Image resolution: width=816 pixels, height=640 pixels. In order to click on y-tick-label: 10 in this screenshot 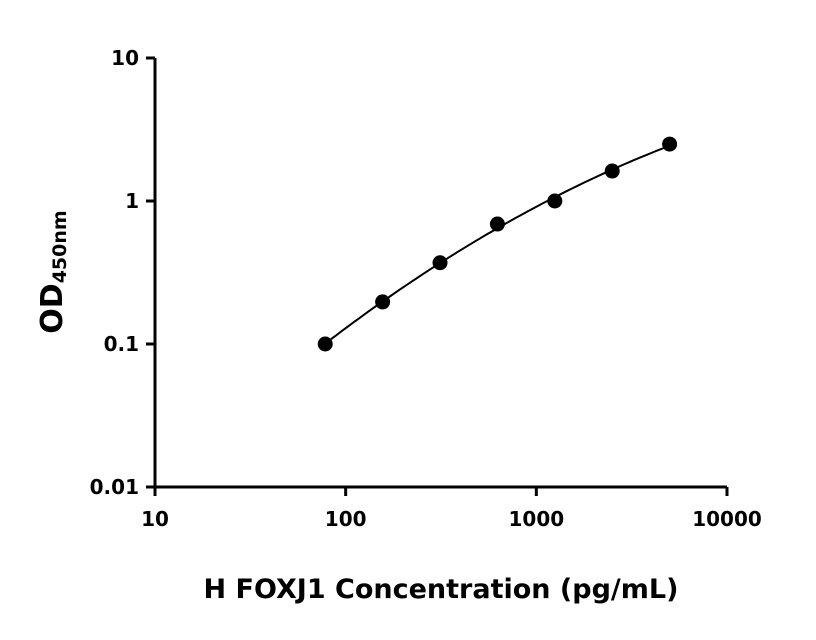, I will do `click(125, 58)`.